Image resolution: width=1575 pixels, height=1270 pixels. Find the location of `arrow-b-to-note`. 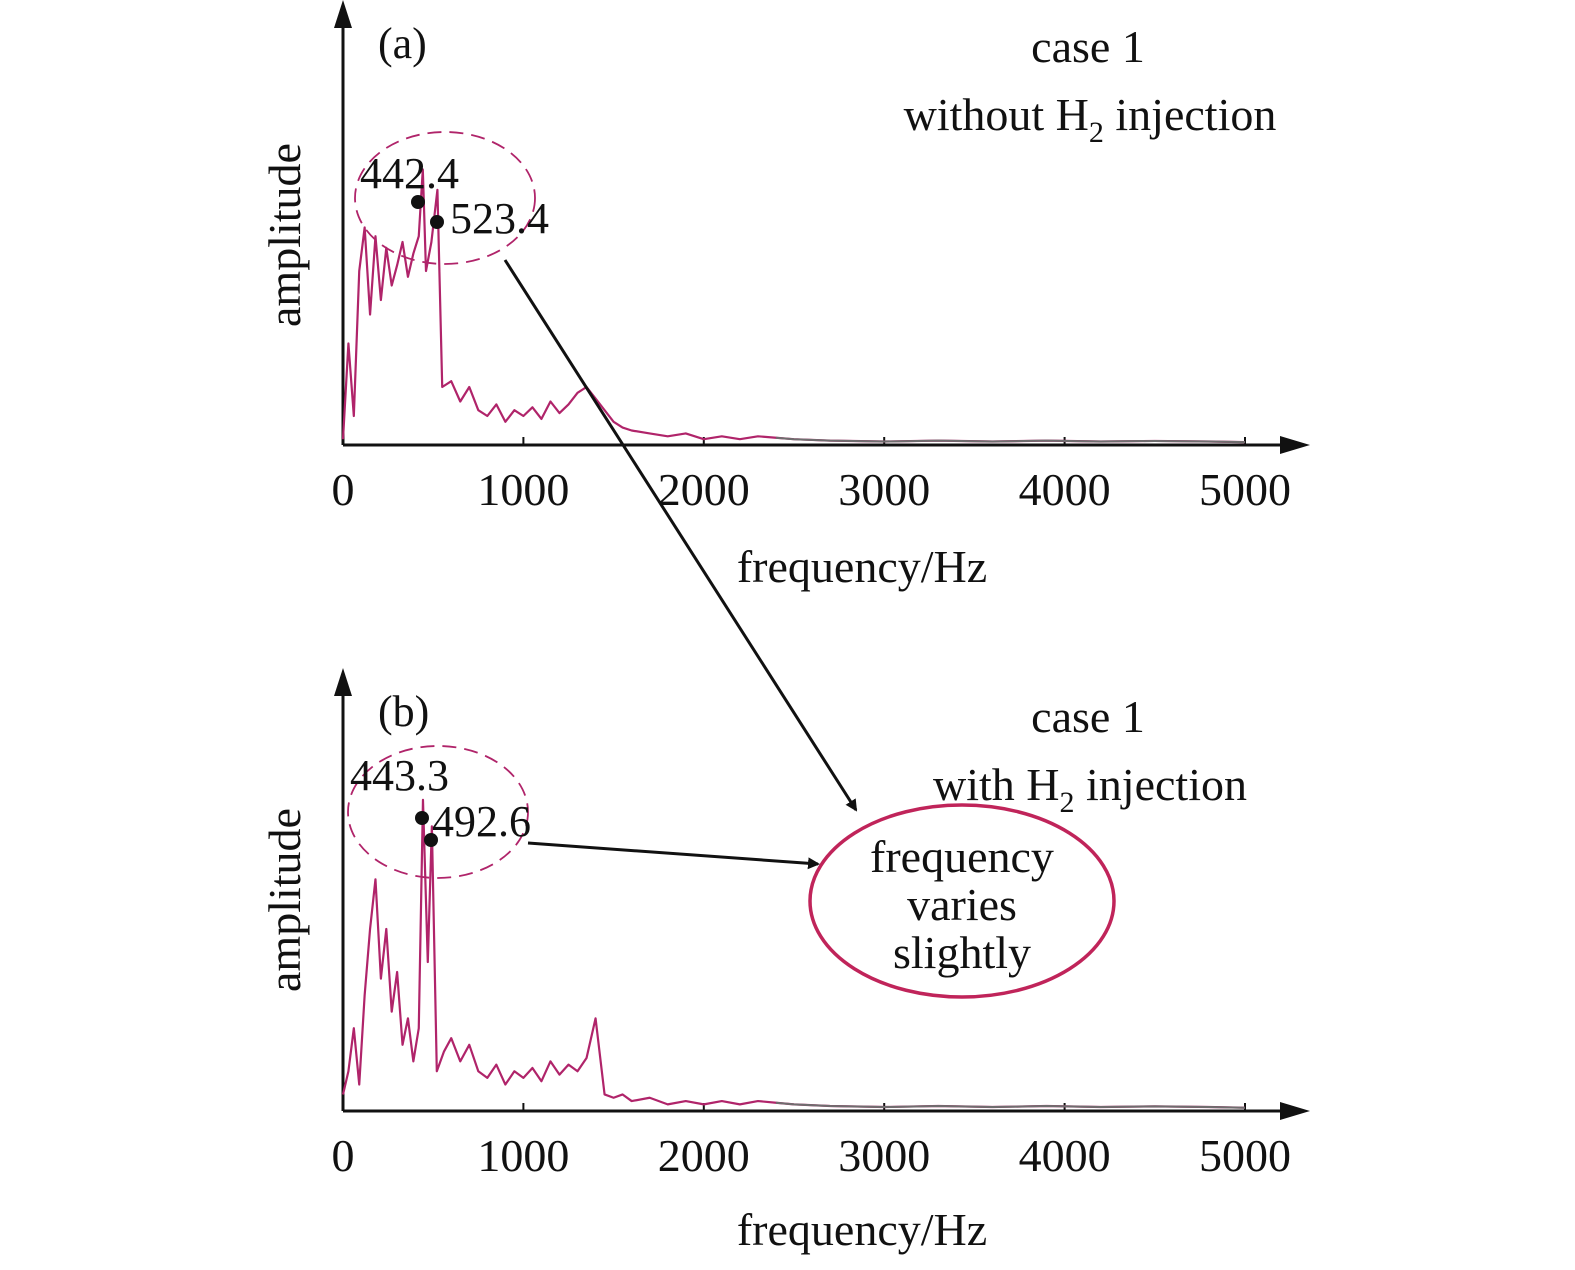

arrow-b-to-note is located at coordinates (673, 855).